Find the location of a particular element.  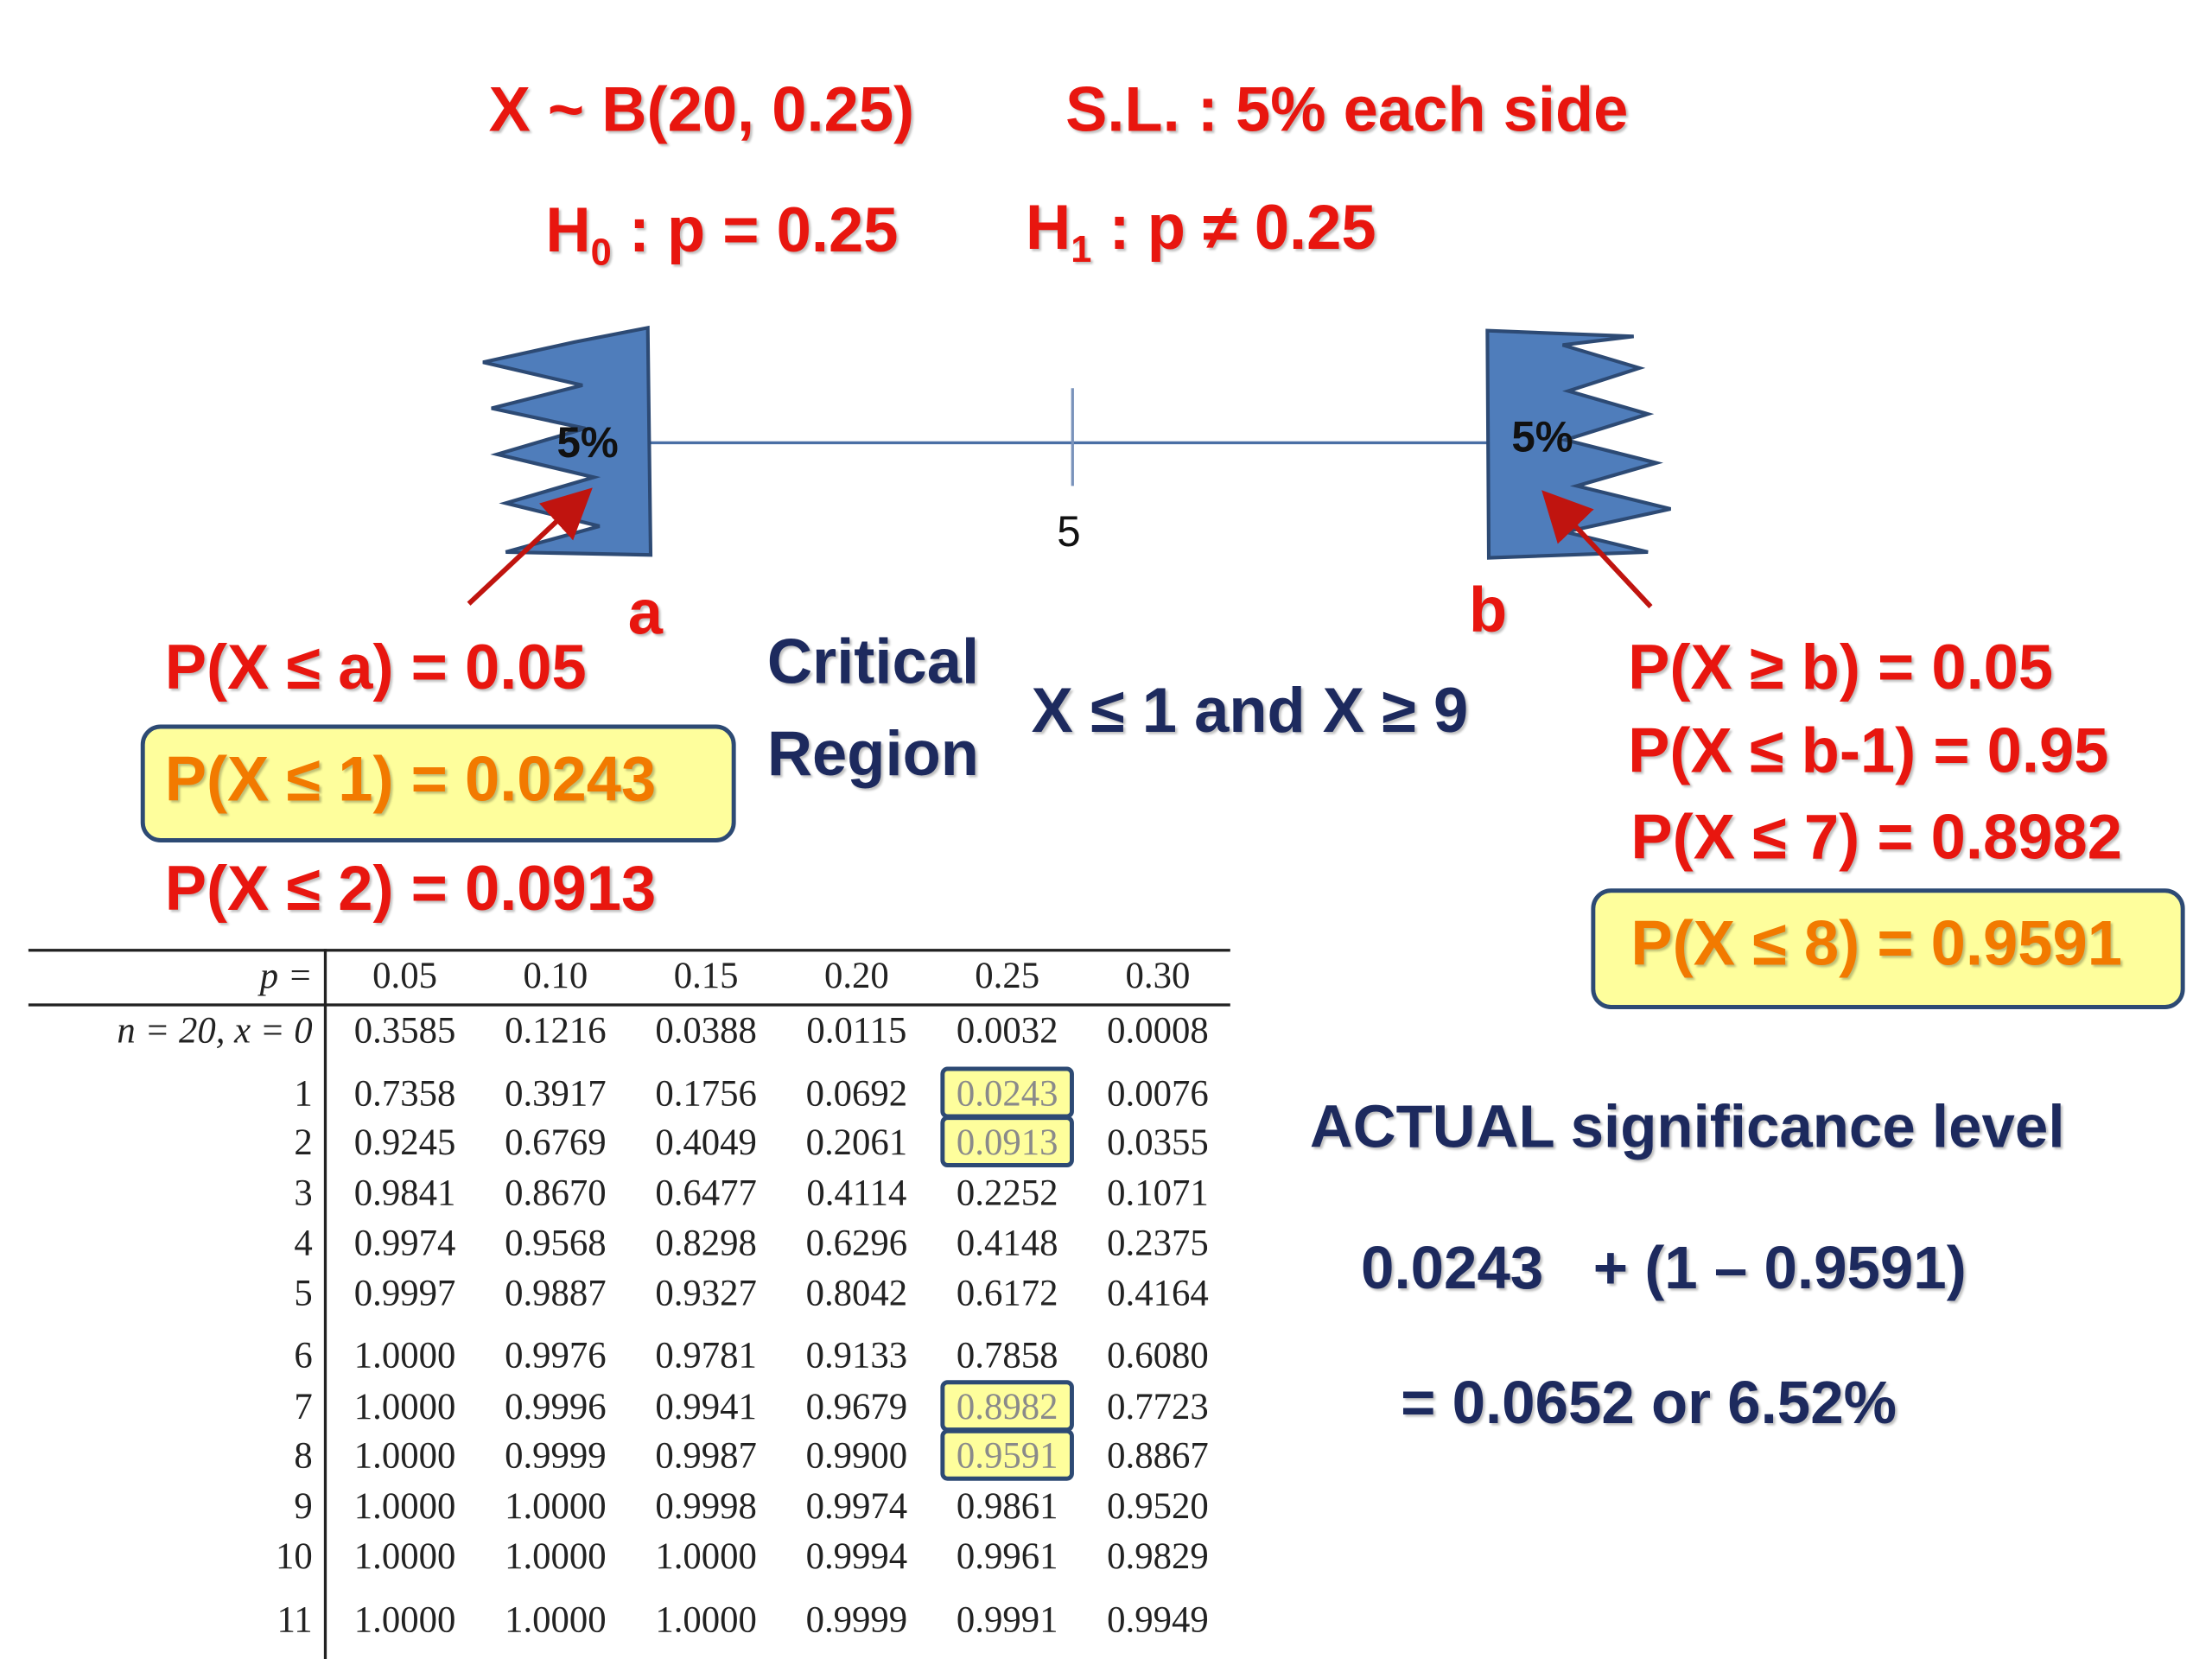

left-prob-highlight: P(X ≤ 1) = 0.0243 is located at coordinates (410, 780).